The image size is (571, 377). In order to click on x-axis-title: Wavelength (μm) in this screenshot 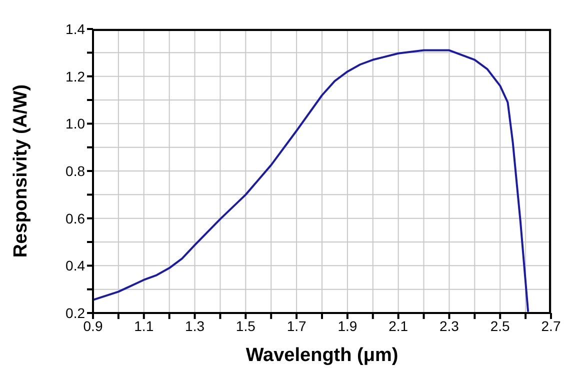, I will do `click(322, 355)`.